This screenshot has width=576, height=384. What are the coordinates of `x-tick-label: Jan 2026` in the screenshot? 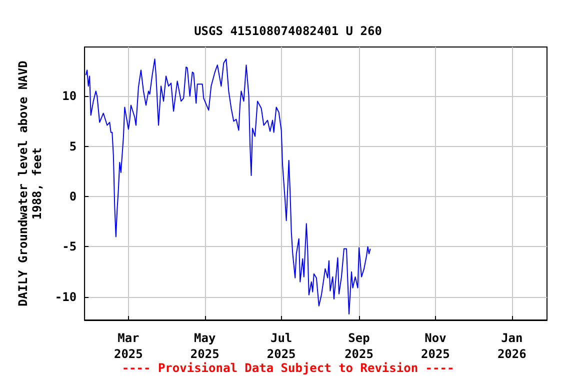 It's located at (511, 346).